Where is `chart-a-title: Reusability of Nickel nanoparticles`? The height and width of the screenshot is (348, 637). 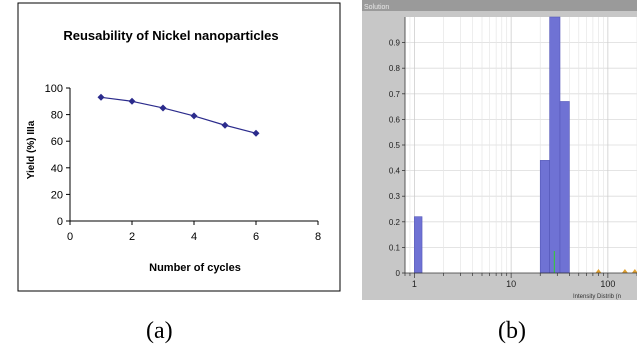 chart-a-title: Reusability of Nickel nanoparticles is located at coordinates (170, 35).